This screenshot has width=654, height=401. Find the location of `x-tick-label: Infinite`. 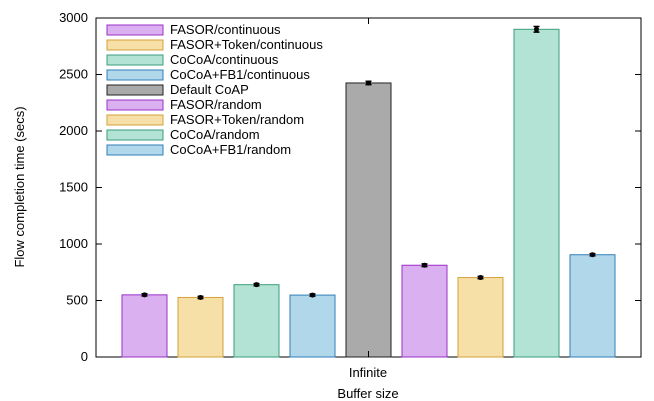

x-tick-label: Infinite is located at coordinates (368, 372).